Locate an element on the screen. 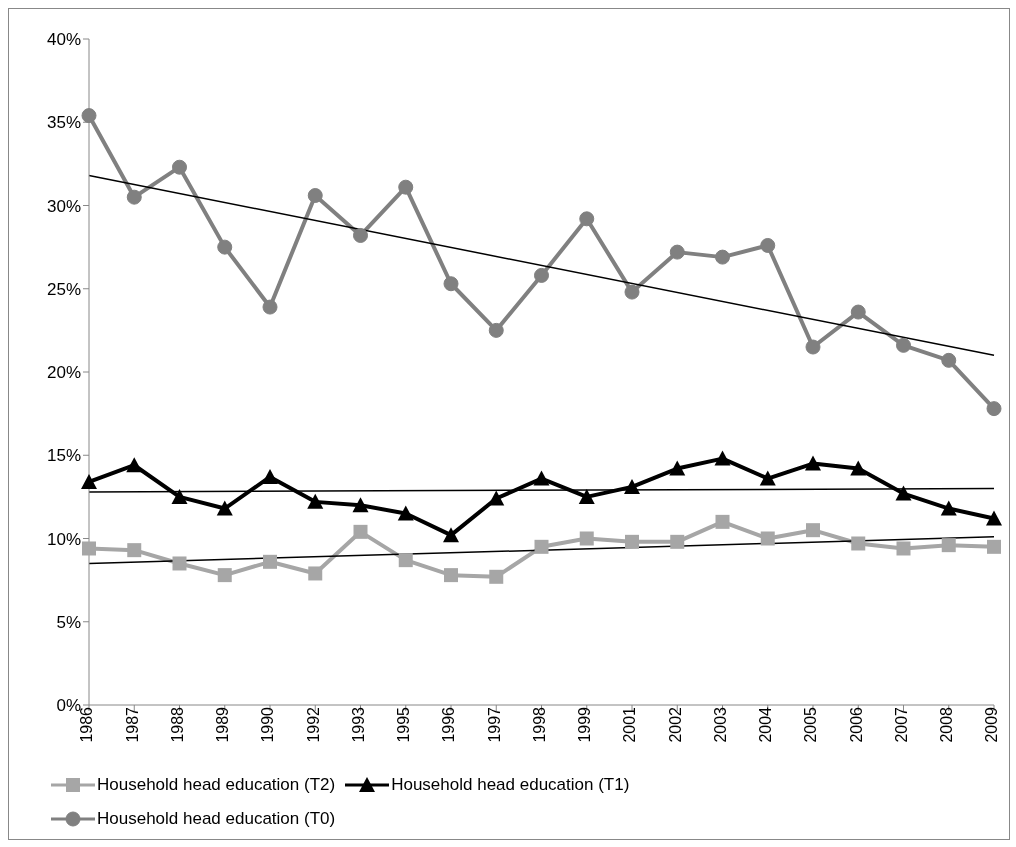 The height and width of the screenshot is (847, 1016). x-tick-label: 1987 is located at coordinates (132, 724).